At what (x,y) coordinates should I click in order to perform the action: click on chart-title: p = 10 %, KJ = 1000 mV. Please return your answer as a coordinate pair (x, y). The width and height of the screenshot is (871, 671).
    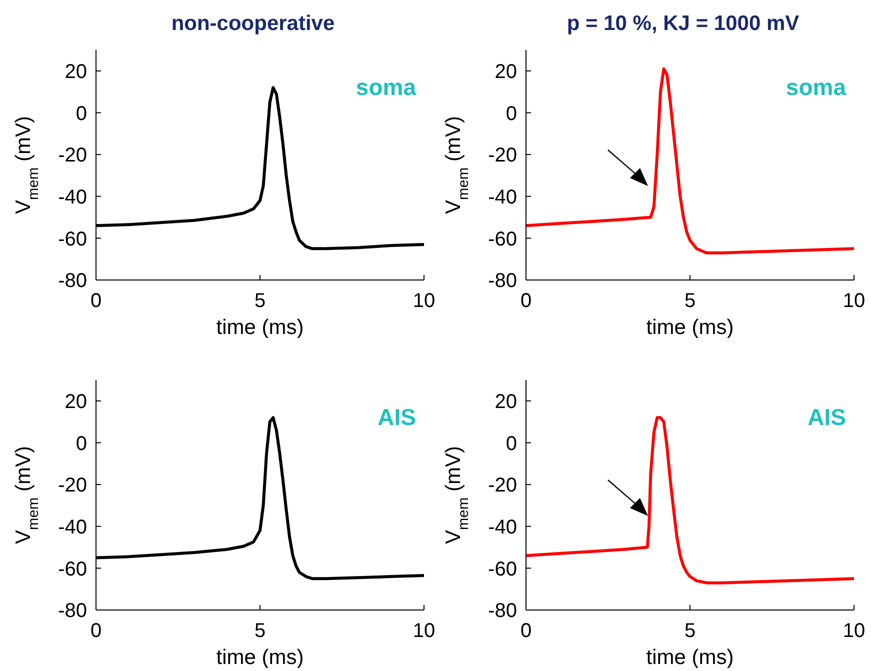
    Looking at the image, I should click on (683, 24).